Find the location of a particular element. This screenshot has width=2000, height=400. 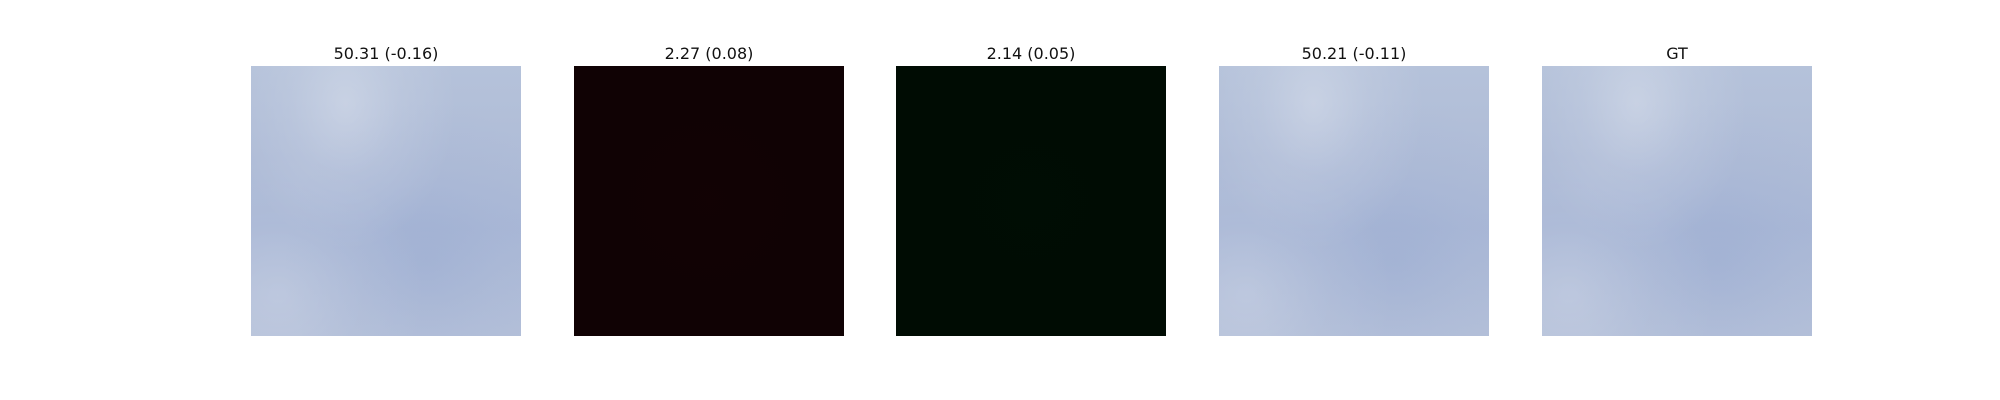

panel-2-image is located at coordinates (709, 201).